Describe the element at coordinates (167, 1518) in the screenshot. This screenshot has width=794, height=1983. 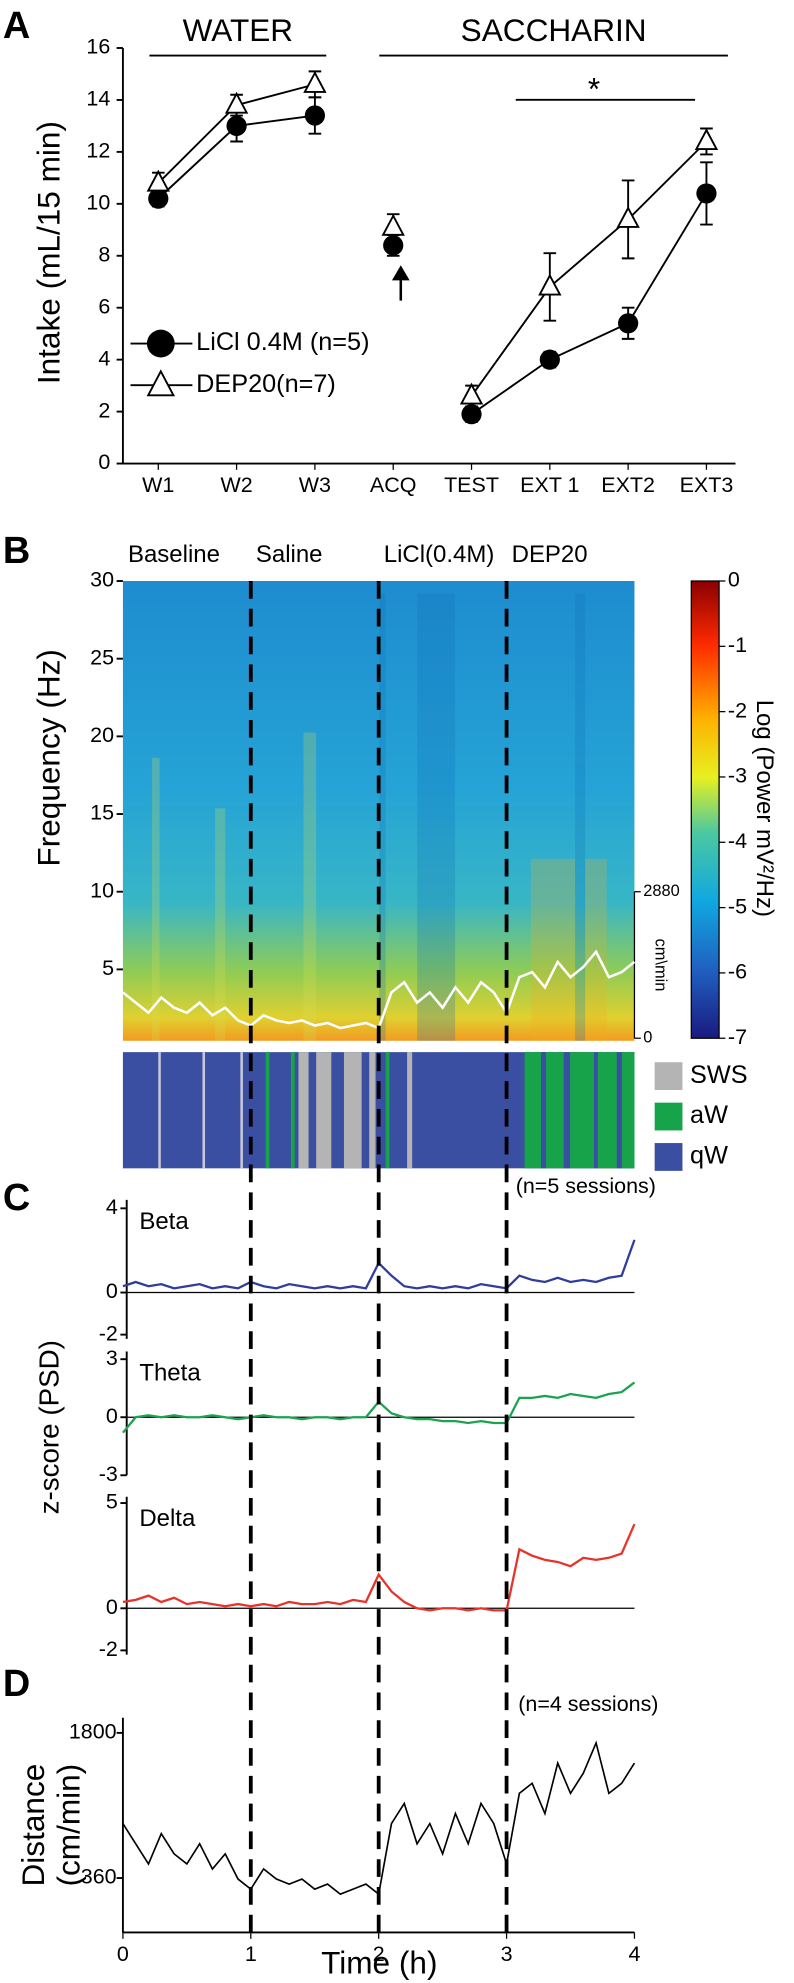
I see `band-label: Delta` at that location.